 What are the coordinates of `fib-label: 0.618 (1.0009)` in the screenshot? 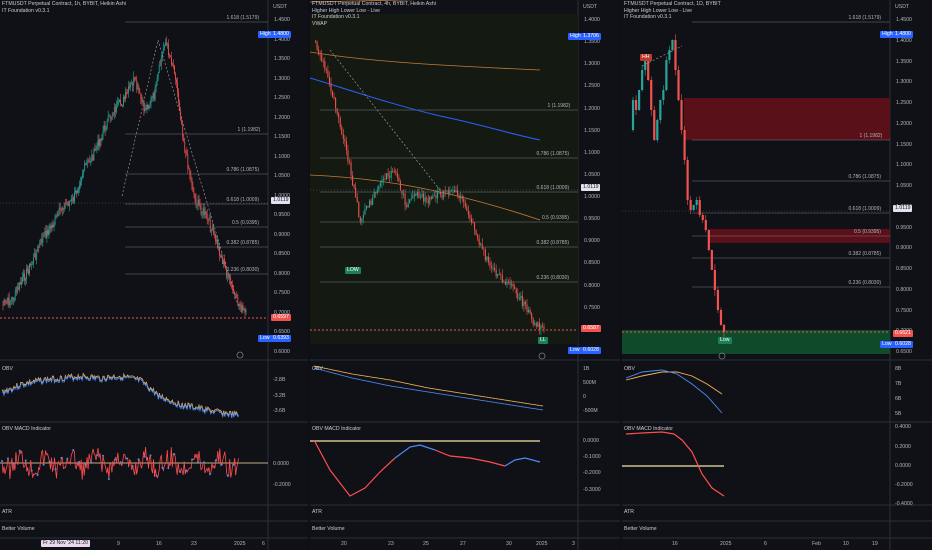 It's located at (243, 200).